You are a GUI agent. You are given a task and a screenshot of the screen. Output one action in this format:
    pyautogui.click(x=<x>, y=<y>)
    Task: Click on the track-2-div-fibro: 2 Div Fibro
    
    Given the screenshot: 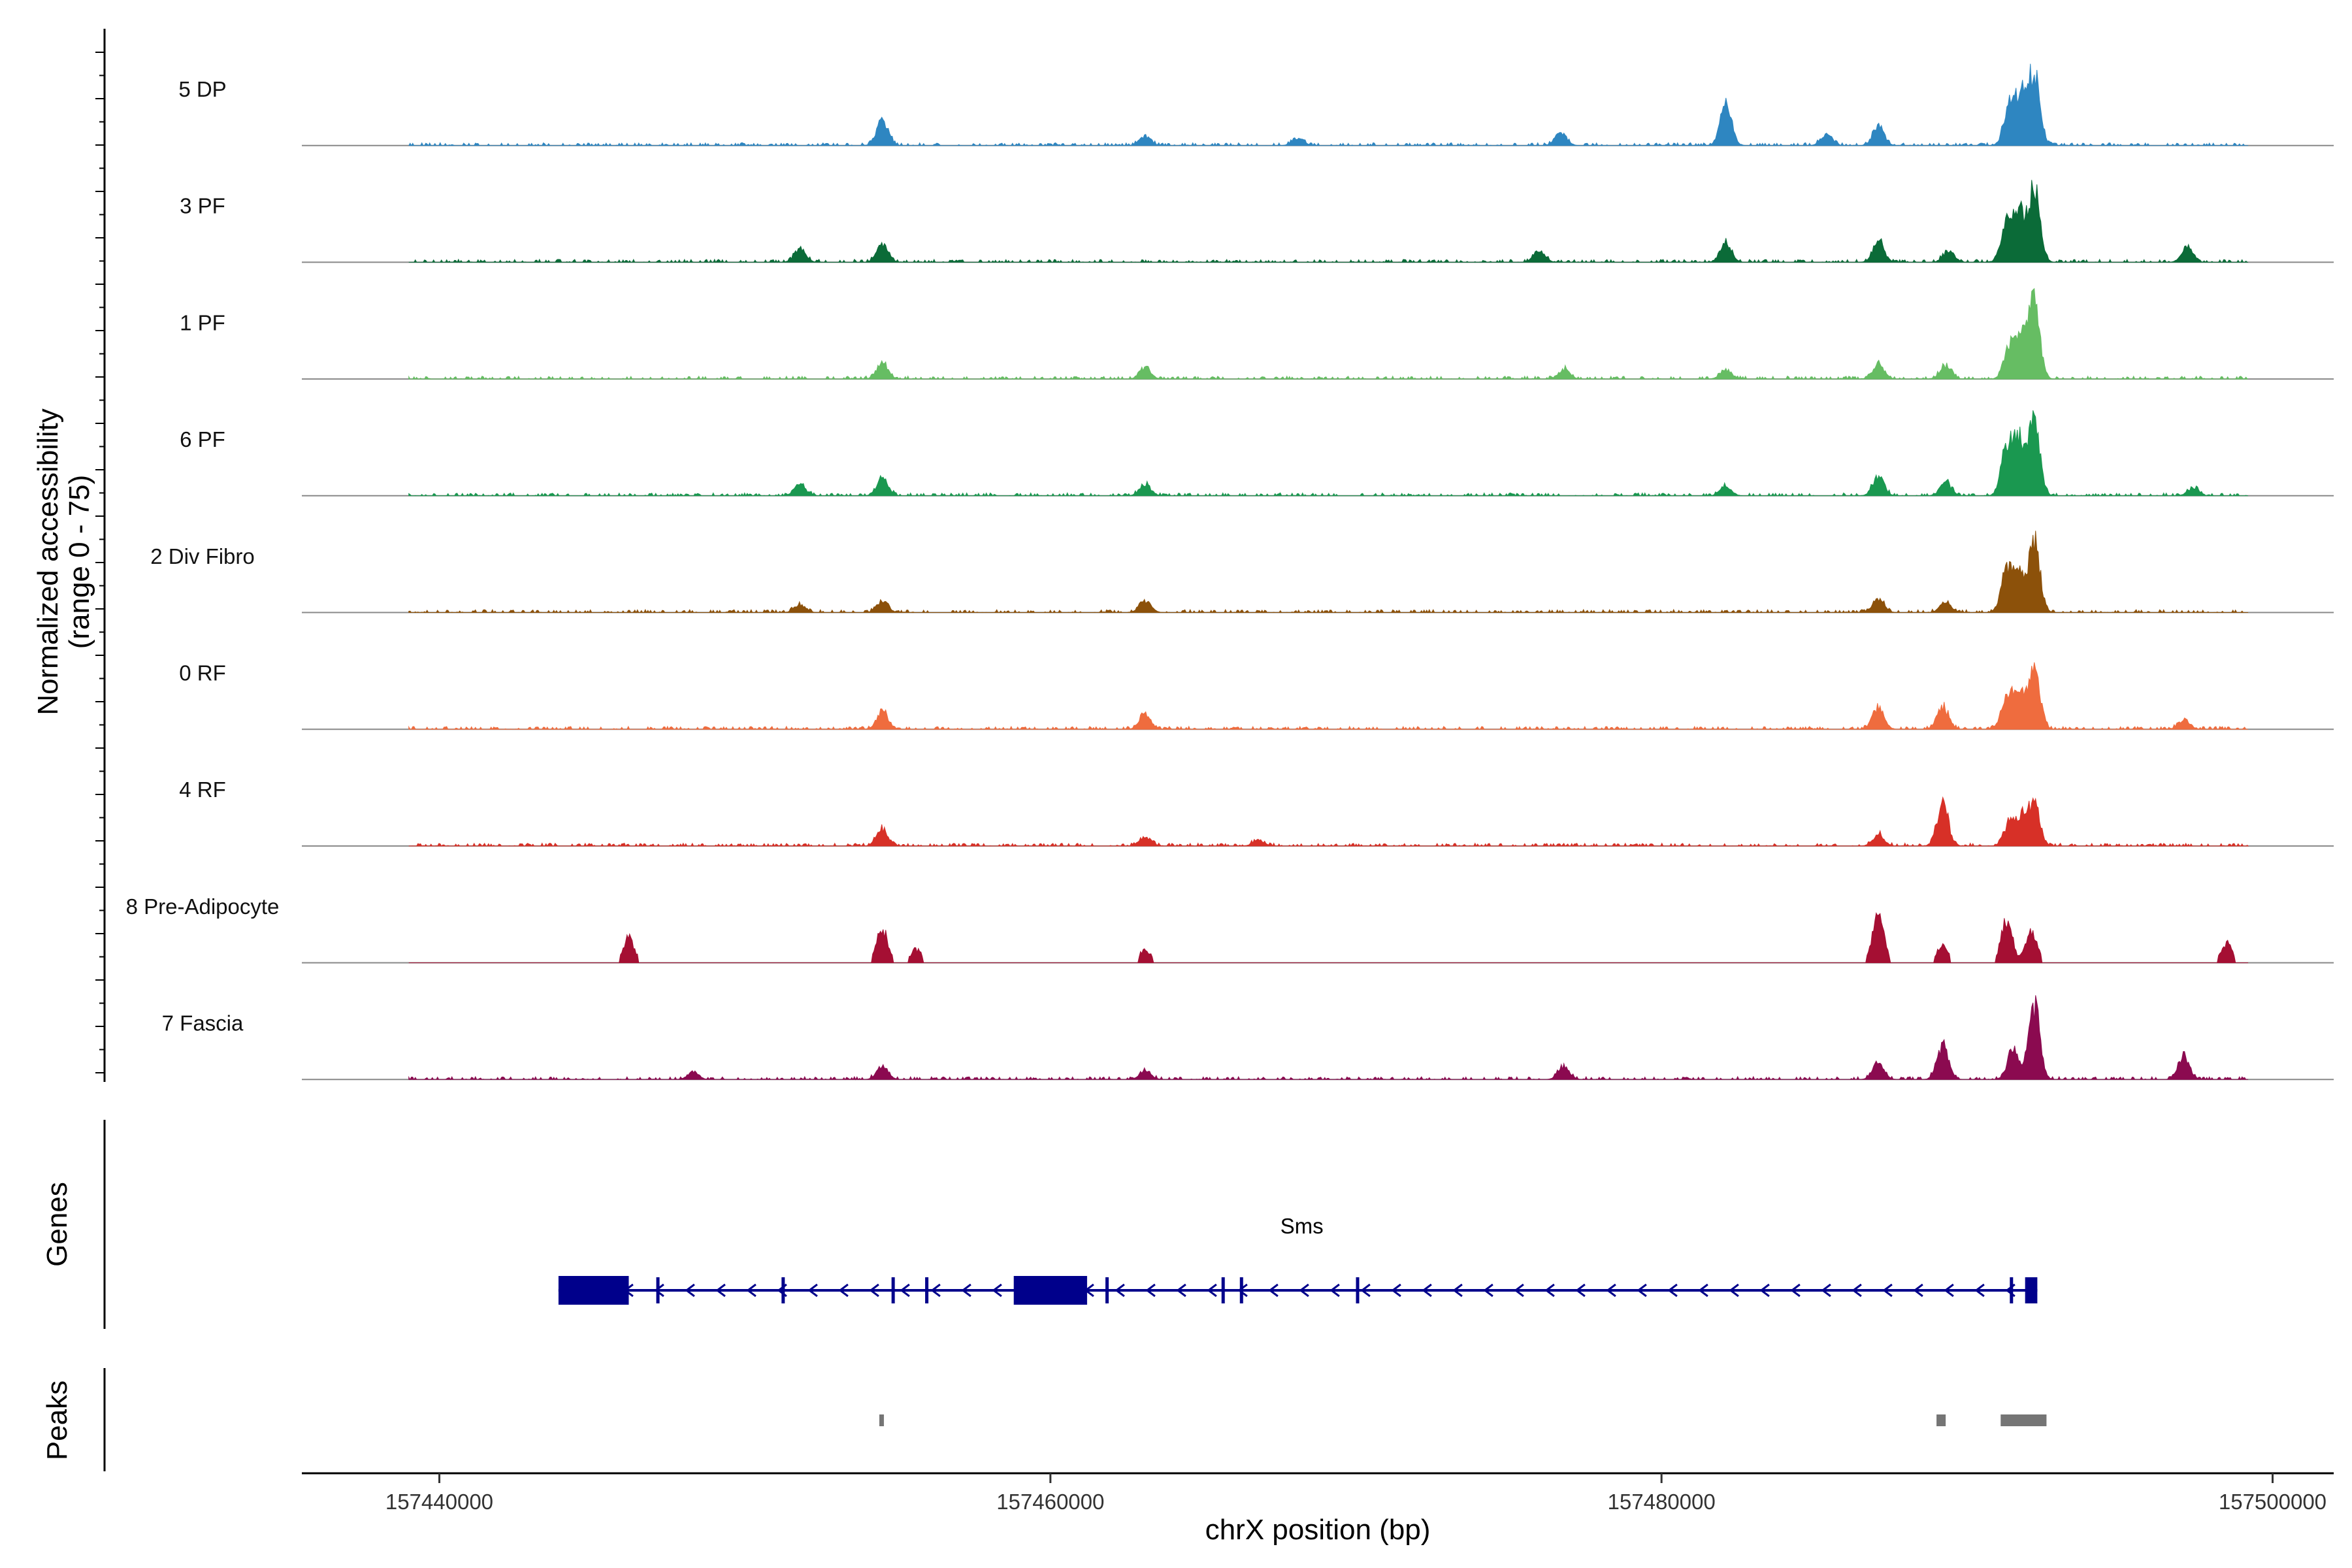 What is the action you would take?
    pyautogui.click(x=1242, y=572)
    